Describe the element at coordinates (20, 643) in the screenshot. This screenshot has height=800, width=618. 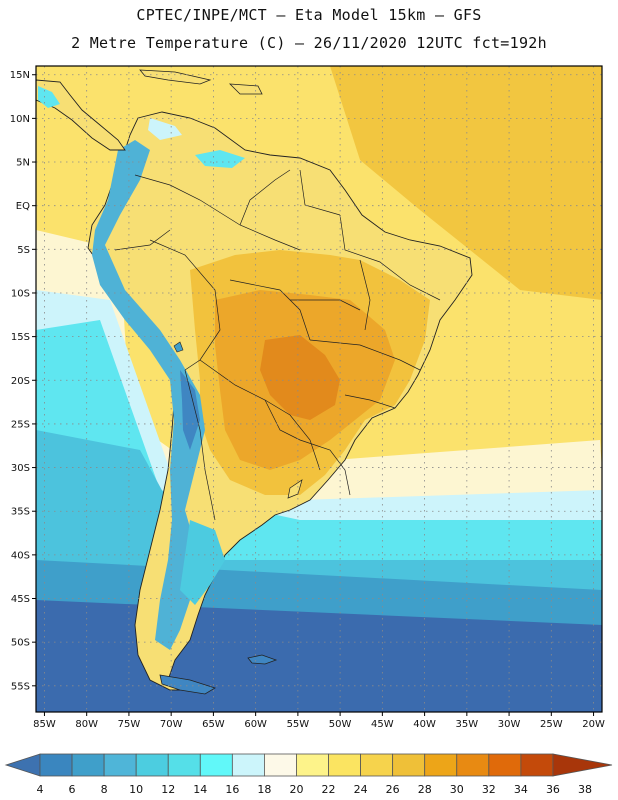
I see `lat-label: 50S` at that location.